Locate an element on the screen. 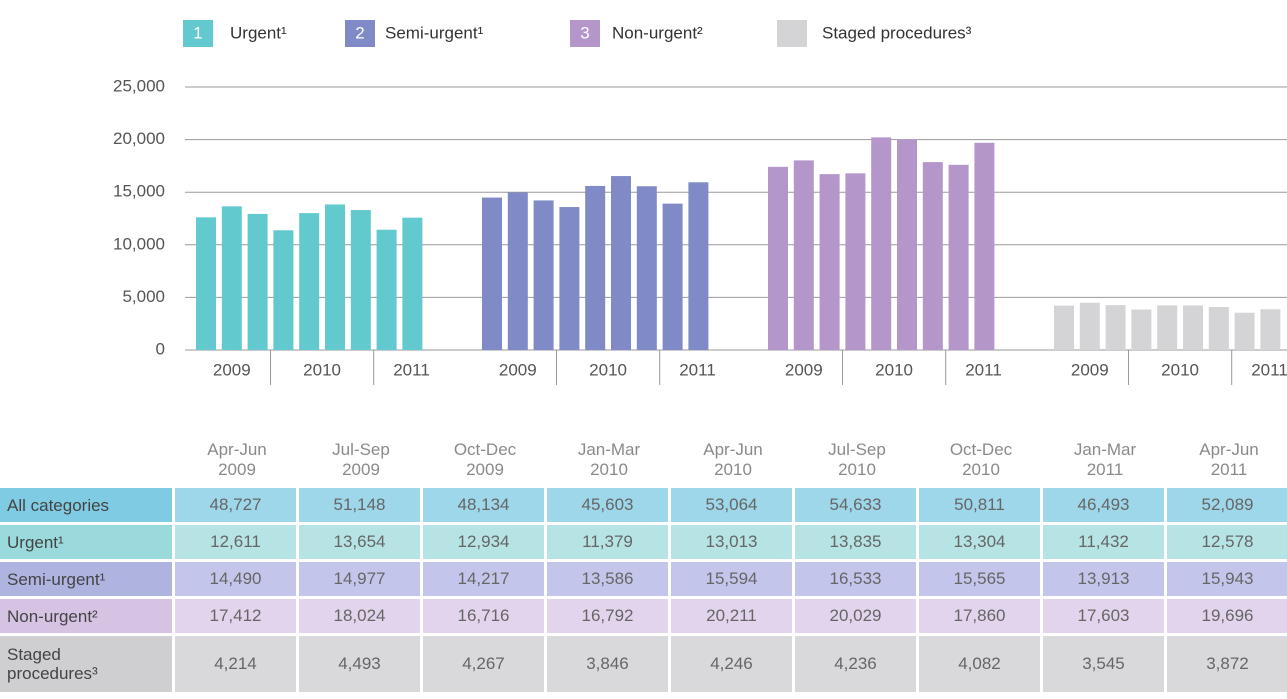 The image size is (1287, 699). table-cell: 20,029 is located at coordinates (855, 616).